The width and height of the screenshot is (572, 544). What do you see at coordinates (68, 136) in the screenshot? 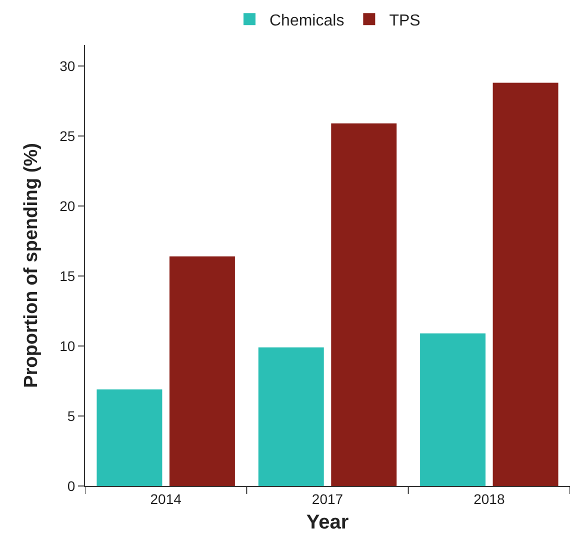
I see `y-tick-label: 25` at bounding box center [68, 136].